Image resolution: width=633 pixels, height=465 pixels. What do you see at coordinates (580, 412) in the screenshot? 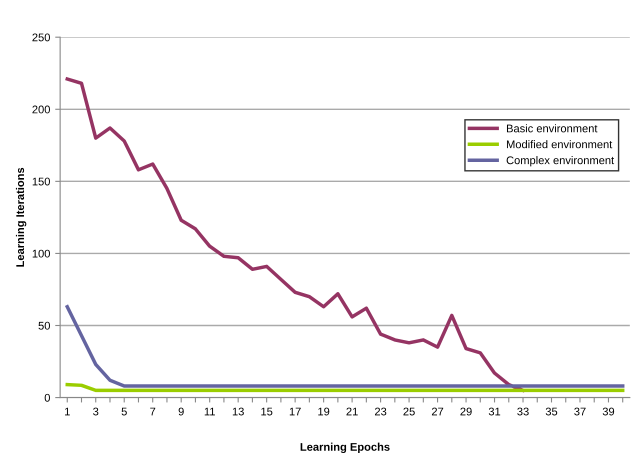
I see `x-tick-label: 37` at bounding box center [580, 412].